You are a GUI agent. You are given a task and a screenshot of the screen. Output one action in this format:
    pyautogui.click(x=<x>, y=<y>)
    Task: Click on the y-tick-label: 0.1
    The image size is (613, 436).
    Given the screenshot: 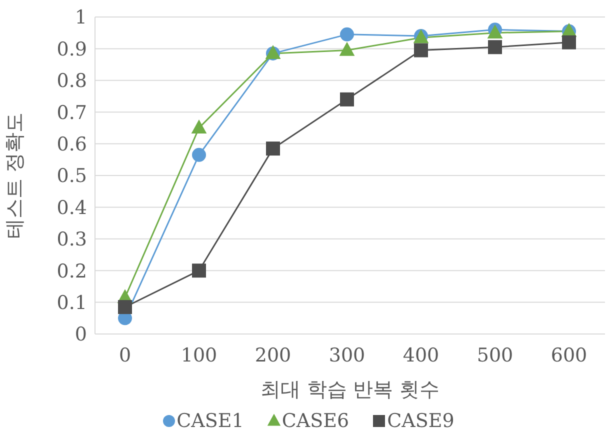 What is the action you would take?
    pyautogui.click(x=71, y=303)
    